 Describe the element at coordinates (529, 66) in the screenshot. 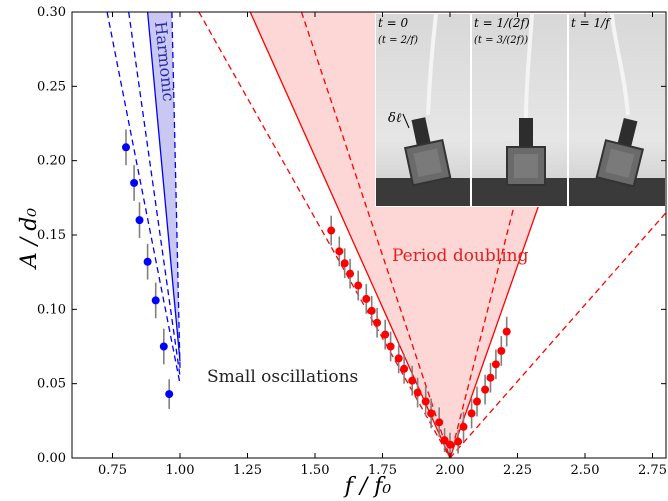

I see `panel-2-wire` at that location.